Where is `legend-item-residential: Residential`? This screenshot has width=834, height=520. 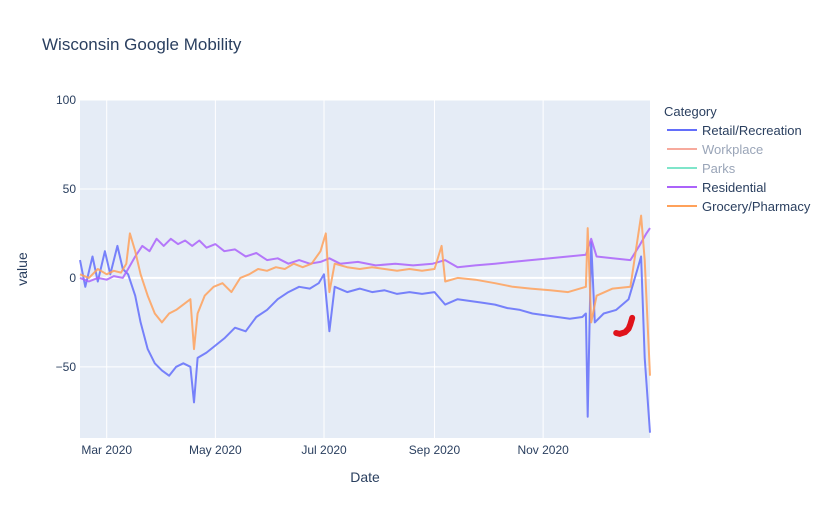 legend-item-residential: Residential is located at coordinates (716, 187).